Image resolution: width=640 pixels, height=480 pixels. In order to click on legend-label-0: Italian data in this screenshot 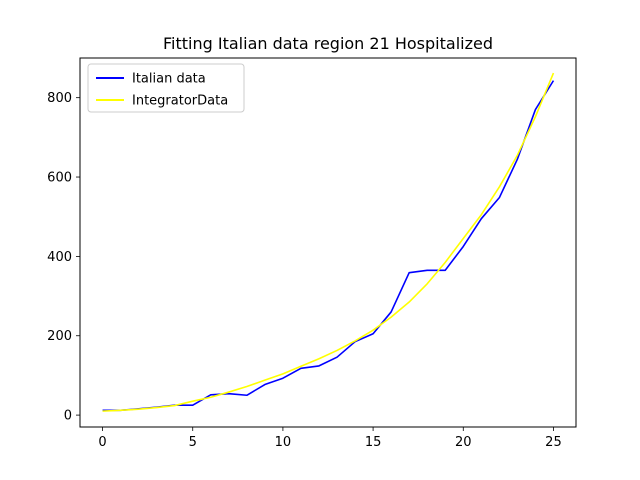, I will do `click(169, 79)`.